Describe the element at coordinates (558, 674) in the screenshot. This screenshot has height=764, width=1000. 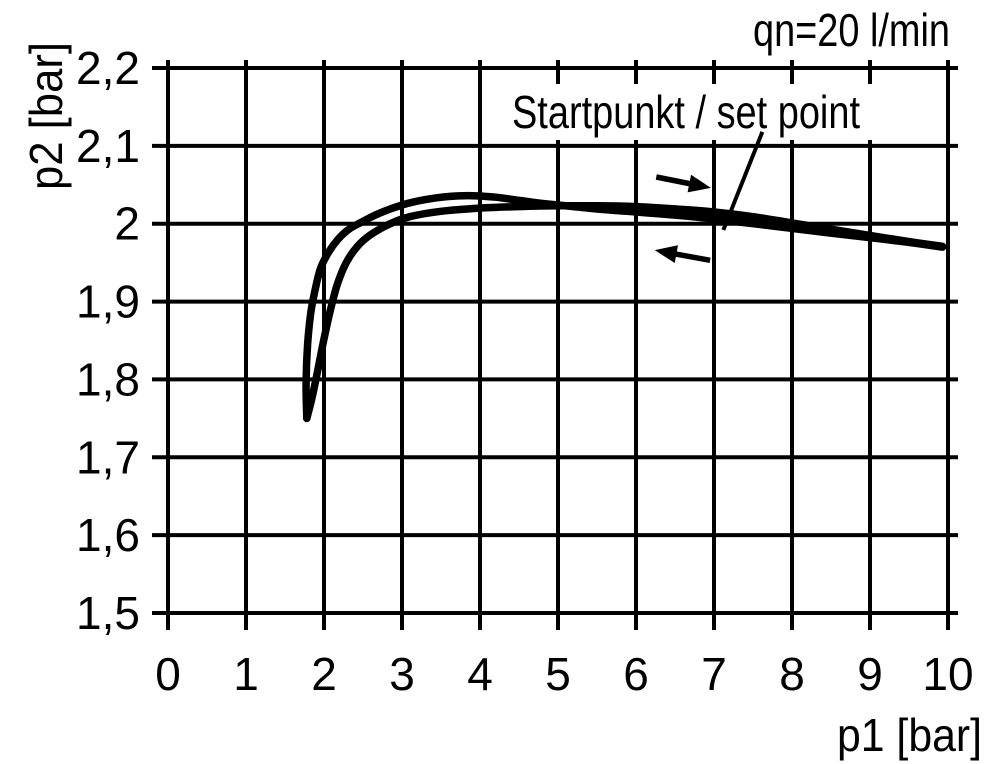
I see `x-tick-label: 5` at that location.